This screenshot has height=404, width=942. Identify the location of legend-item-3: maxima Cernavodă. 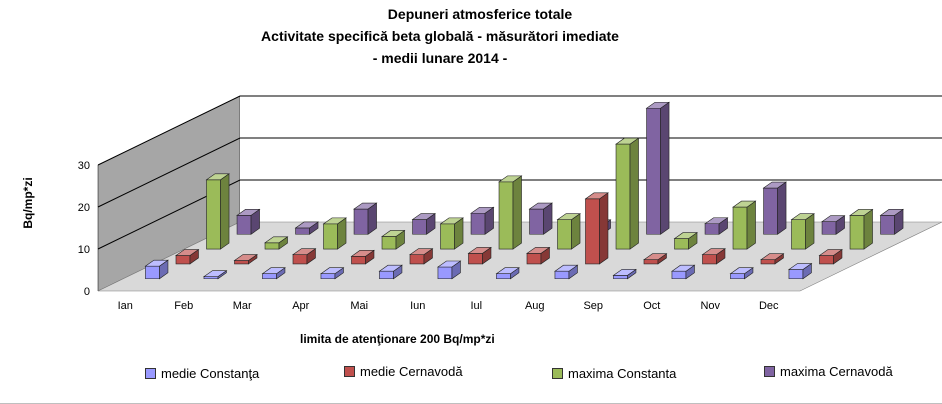
(828, 371).